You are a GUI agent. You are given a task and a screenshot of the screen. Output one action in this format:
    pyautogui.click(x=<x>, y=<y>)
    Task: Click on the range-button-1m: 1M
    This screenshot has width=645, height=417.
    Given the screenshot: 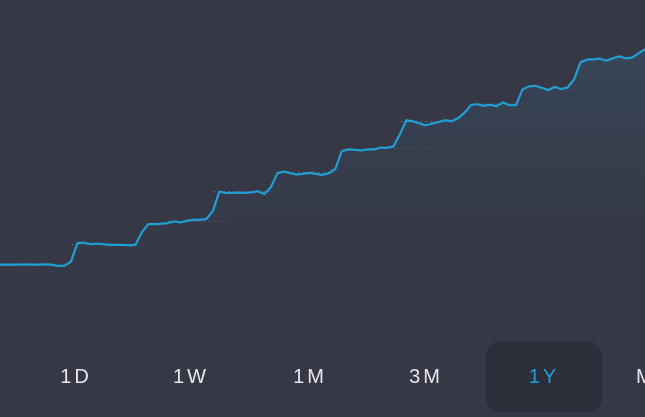 What is the action you would take?
    pyautogui.click(x=310, y=377)
    